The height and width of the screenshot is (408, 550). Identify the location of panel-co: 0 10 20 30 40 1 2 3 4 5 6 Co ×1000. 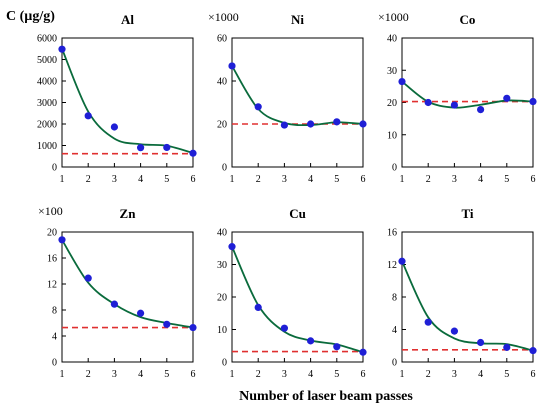
(457, 97).